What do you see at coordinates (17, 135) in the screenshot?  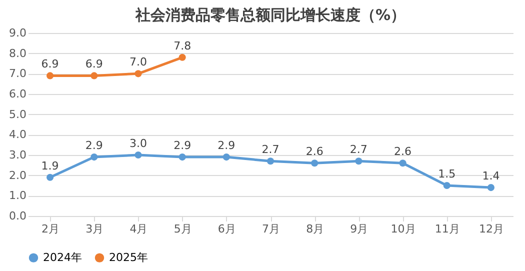 I see `y-tick-label: 4.0` at bounding box center [17, 135].